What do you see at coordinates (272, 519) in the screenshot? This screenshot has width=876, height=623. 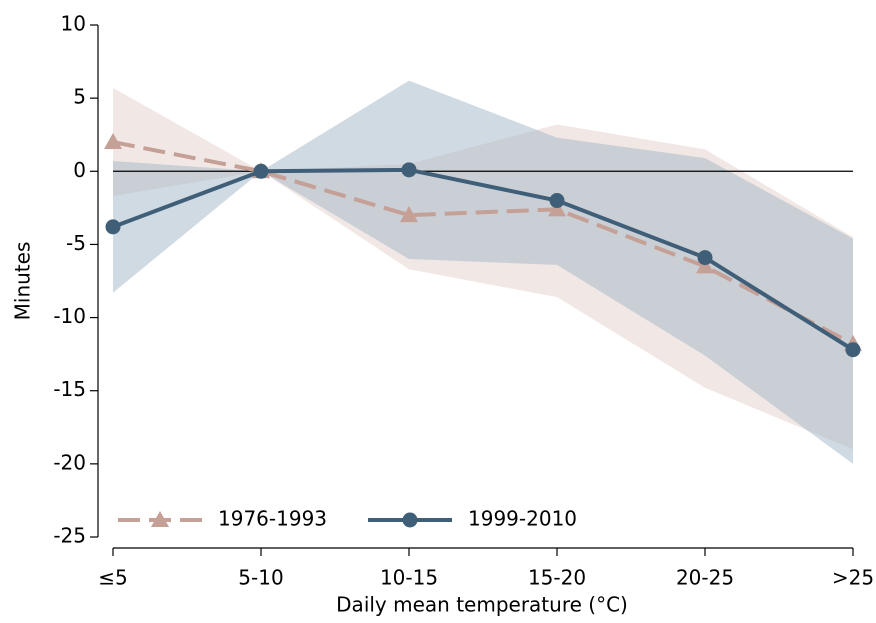 I see `legend-label: 1976-1993` at bounding box center [272, 519].